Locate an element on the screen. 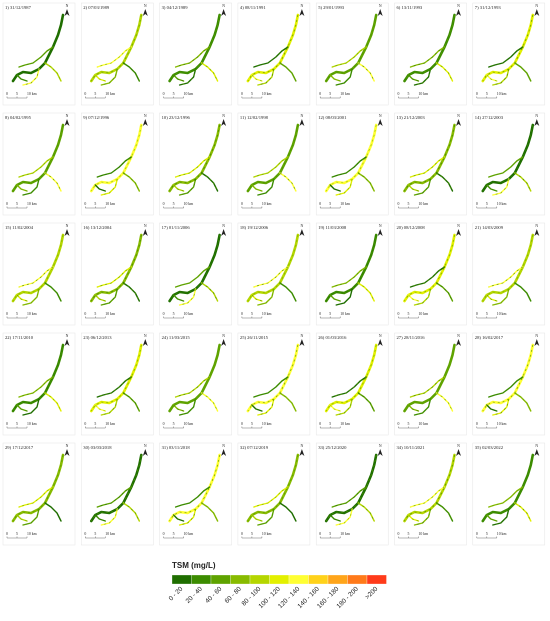 Image resolution: width=550 pixels, height=621 pixels. map-panel: 23) 06/12/2013 N 0 5 10 km is located at coordinates (117, 384).